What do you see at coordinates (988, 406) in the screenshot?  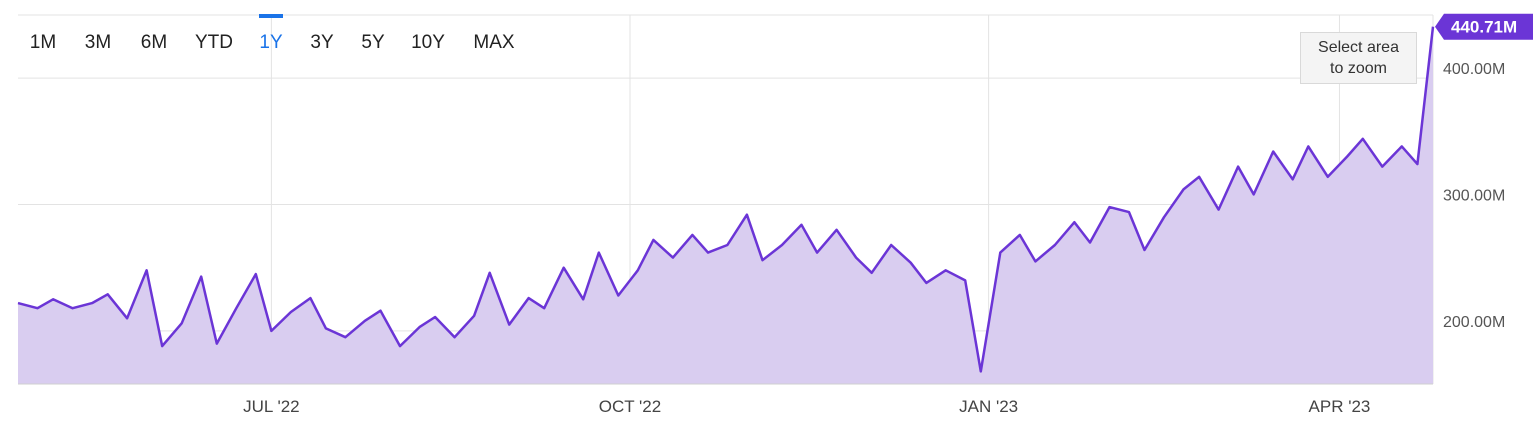 I see `x-tick-label: JAN '23` at bounding box center [988, 406].